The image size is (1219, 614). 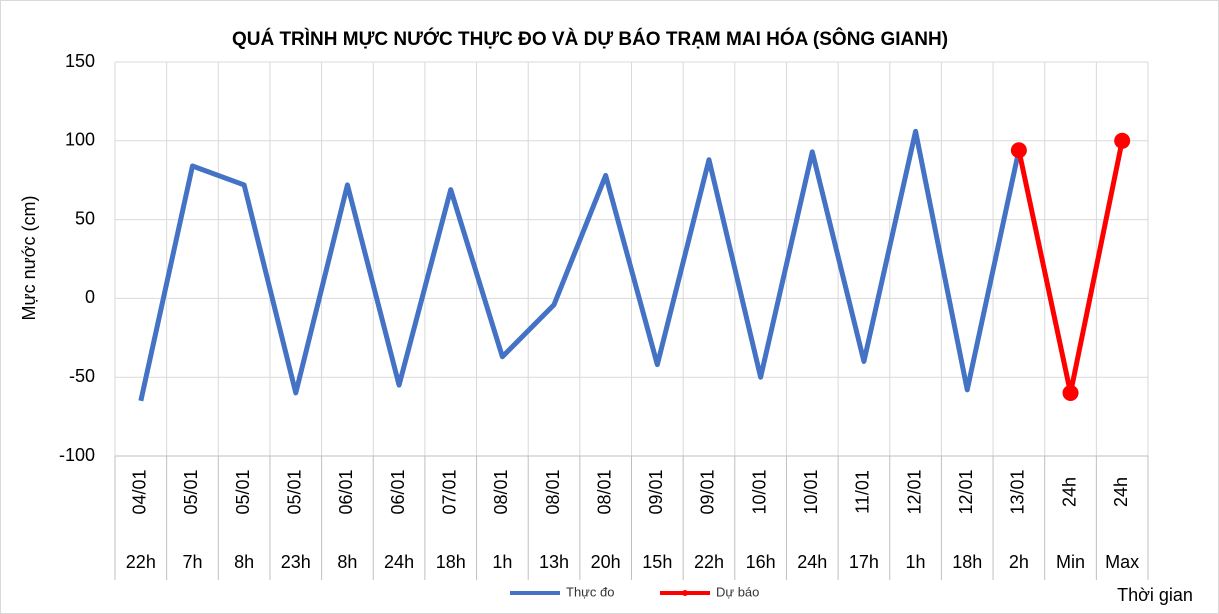 I want to click on x-tick-label: 17h, so click(x=864, y=562).